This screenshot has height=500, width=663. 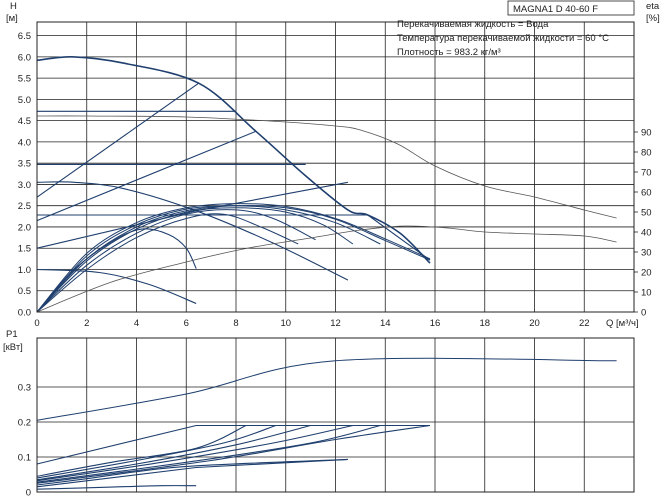 I want to click on power-y-ticks: 0 0.1 0.2 0.3, so click(x=24, y=441).